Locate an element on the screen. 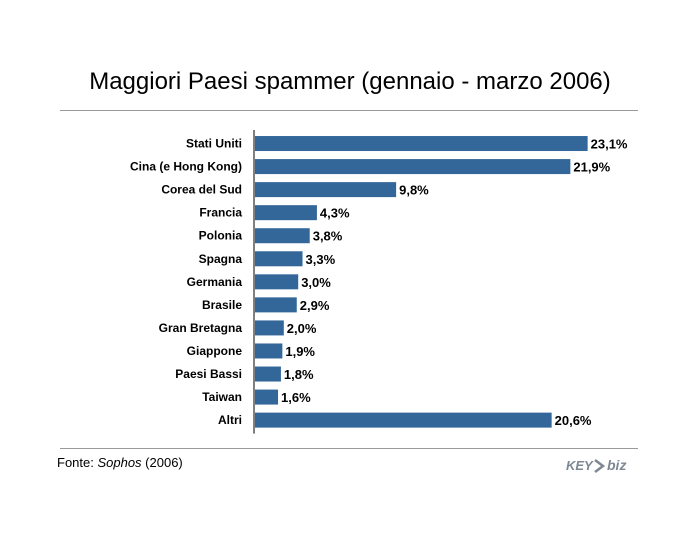 The height and width of the screenshot is (550, 700). data-label: 2,9% is located at coordinates (315, 305).